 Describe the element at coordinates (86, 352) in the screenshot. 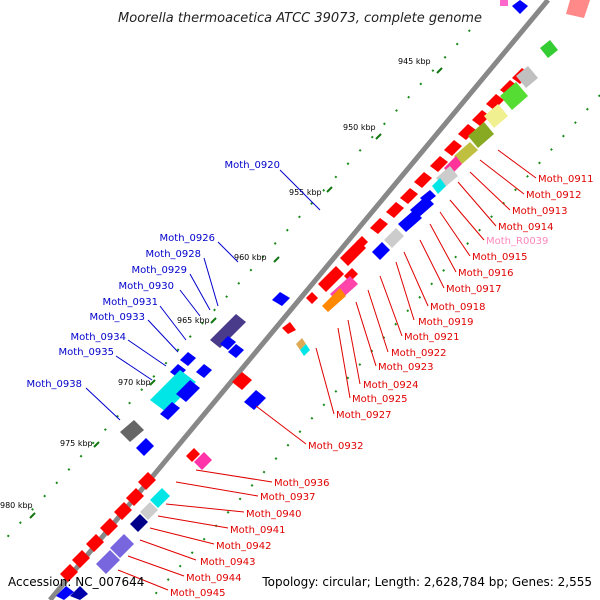

I see `gene-label: Moth_0935` at that location.